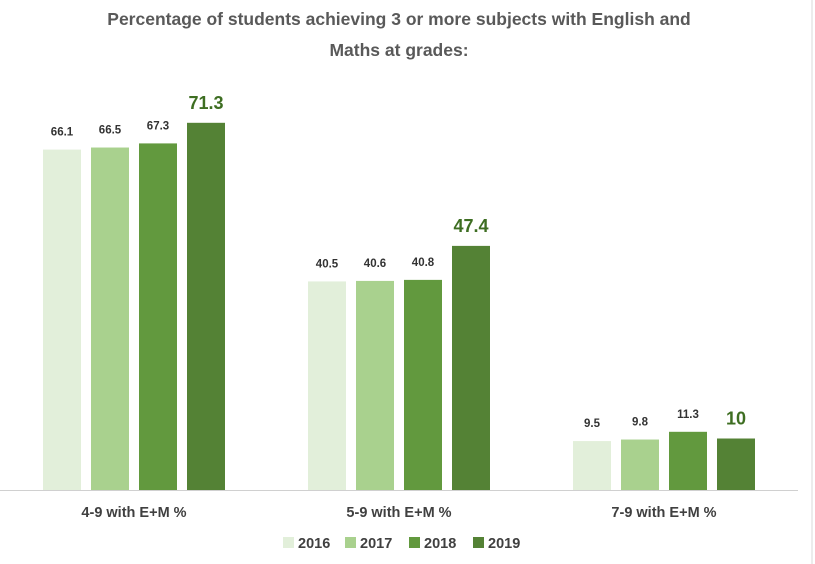 This screenshot has height=564, width=815. Describe the element at coordinates (314, 544) in the screenshot. I see `legend-label-2016: 2016` at that location.